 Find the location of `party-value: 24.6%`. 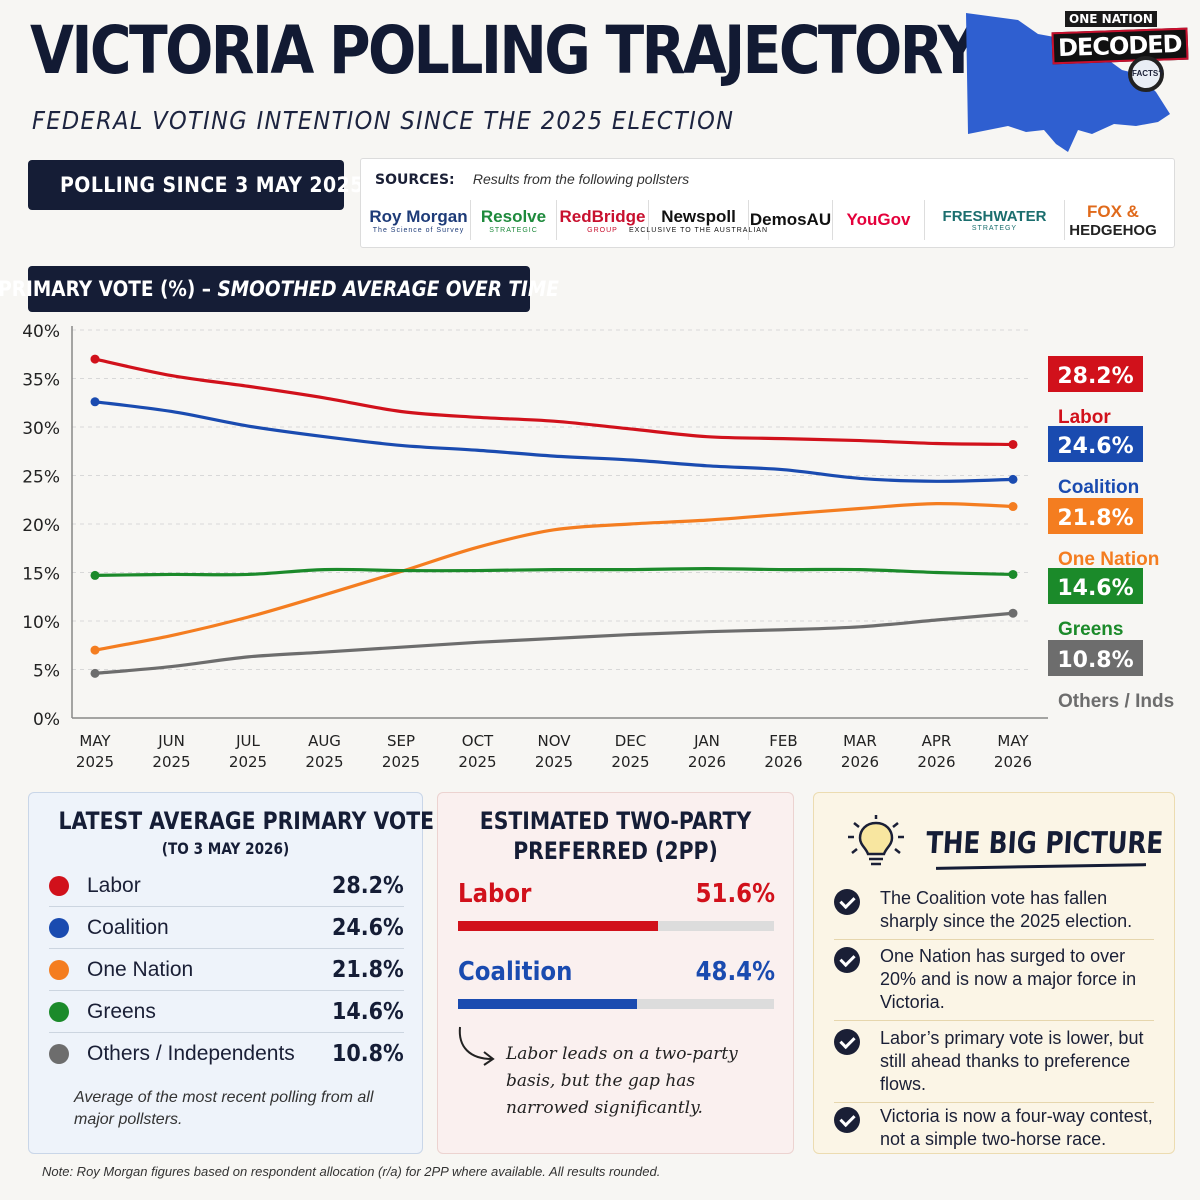

party-value: 24.6% is located at coordinates (368, 927).